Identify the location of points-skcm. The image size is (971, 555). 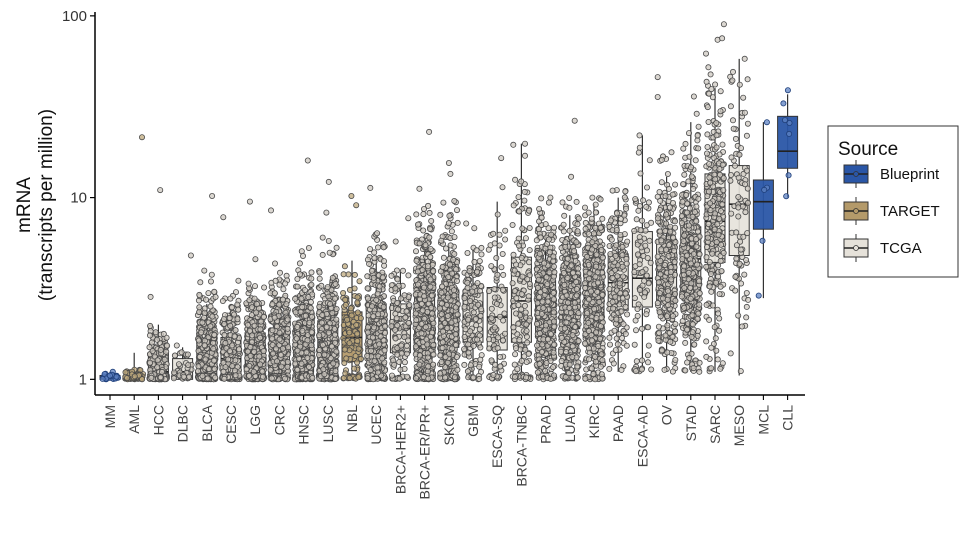
(448, 271).